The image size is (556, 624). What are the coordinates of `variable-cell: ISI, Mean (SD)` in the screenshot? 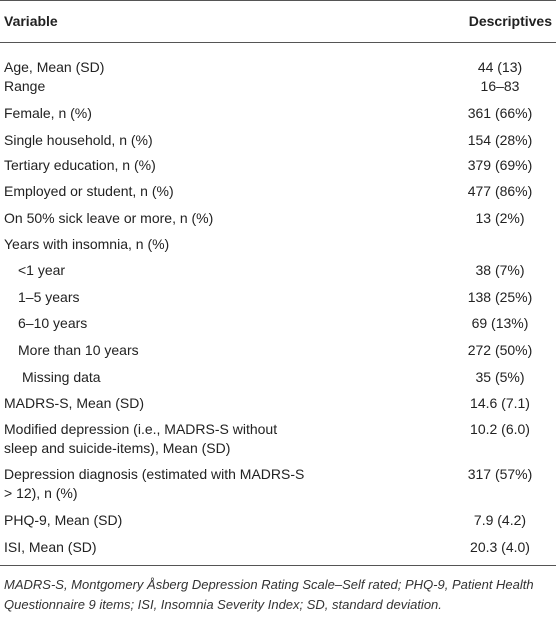 It's located at (50, 547).